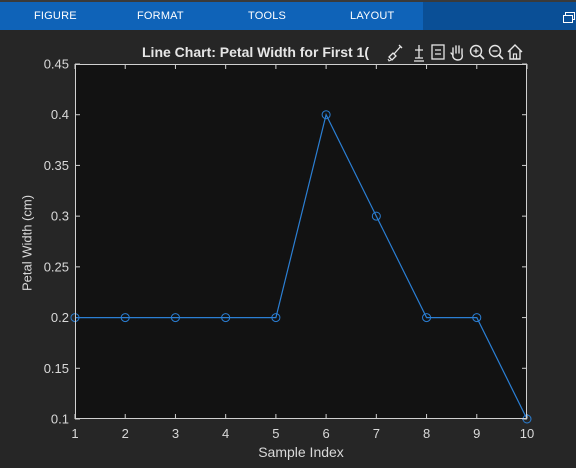 Image resolution: width=576 pixels, height=468 pixels. What do you see at coordinates (175, 433) in the screenshot?
I see `x-tick-label: 3` at bounding box center [175, 433].